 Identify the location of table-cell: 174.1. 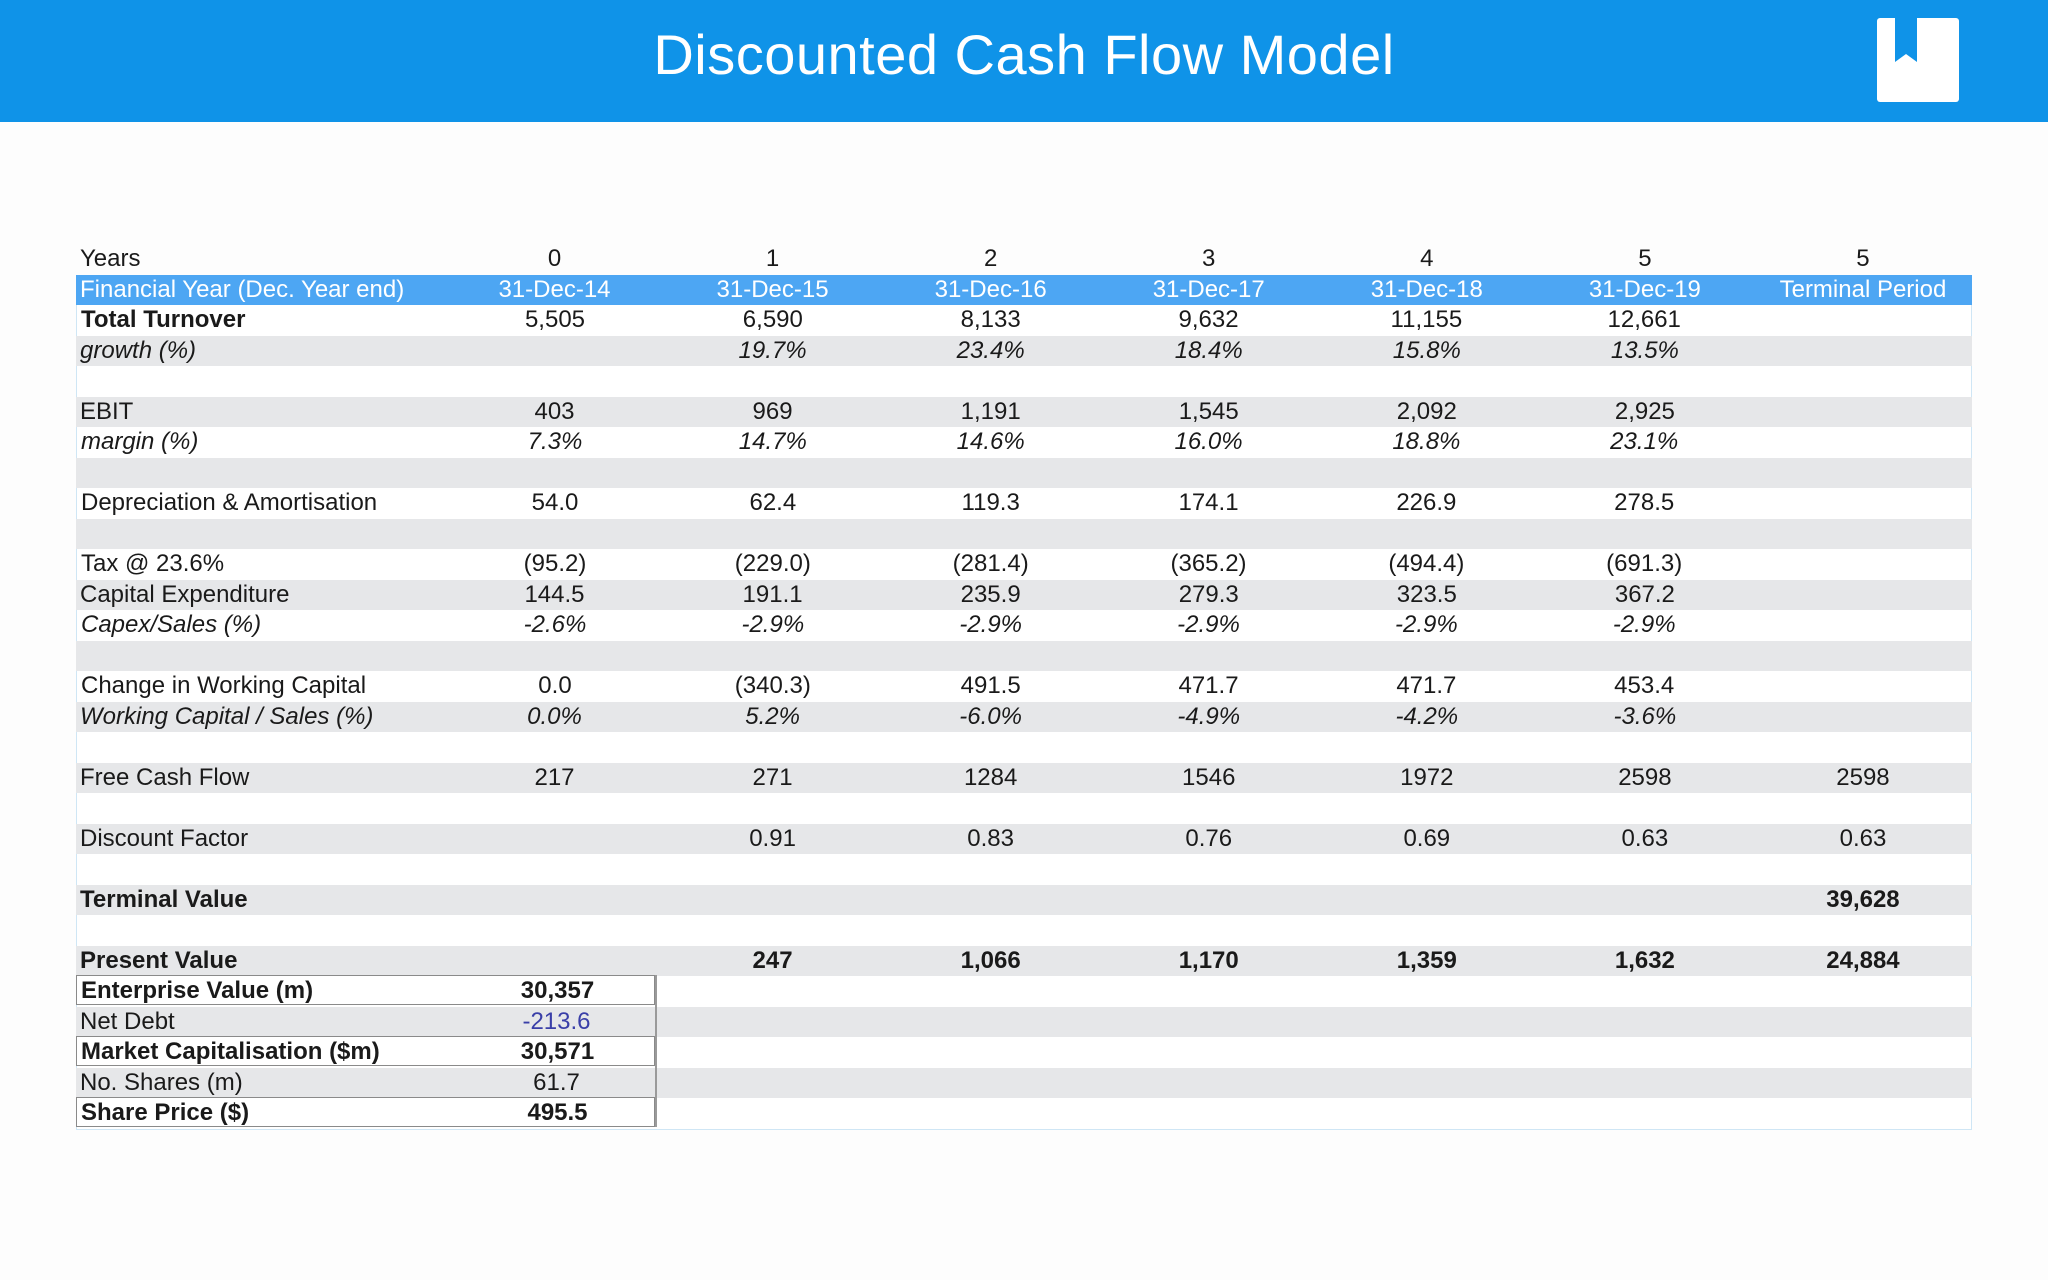
(1208, 502).